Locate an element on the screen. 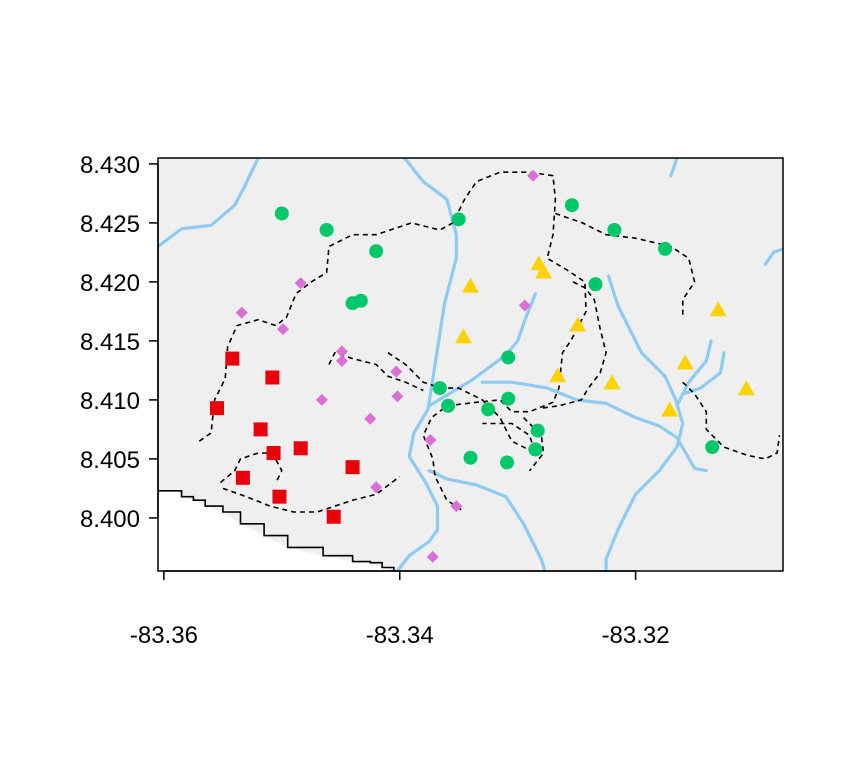 Image resolution: width=864 pixels, height=768 pixels. y-axis: 8.400 8.405 8.410 8.415 8.420 8.425 8.430 is located at coordinates (119, 342).